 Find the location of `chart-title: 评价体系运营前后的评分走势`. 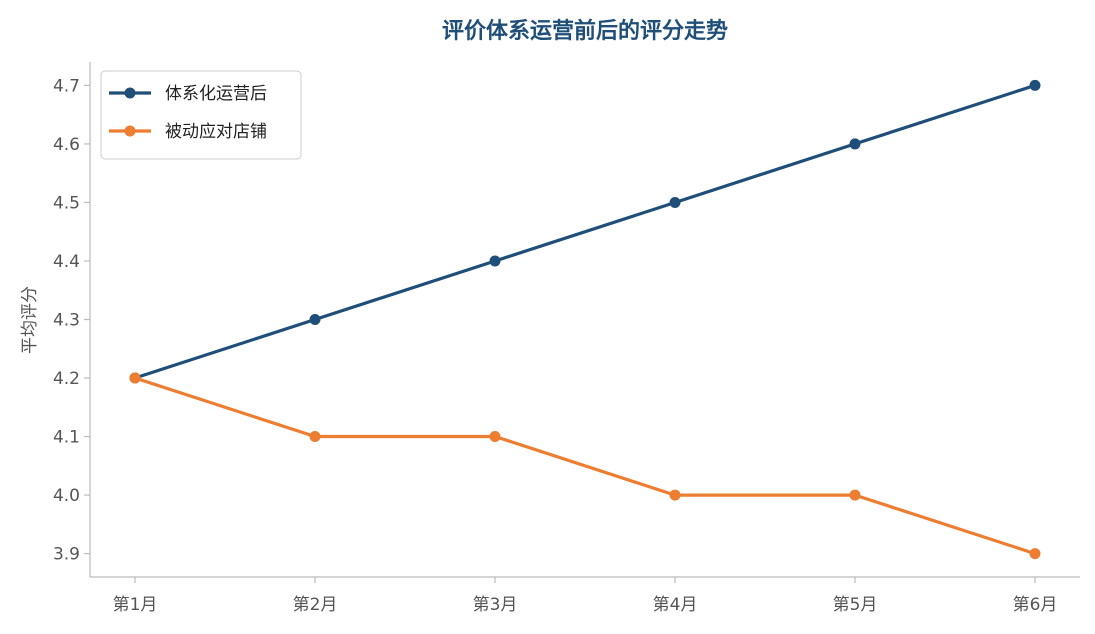

chart-title: 评价体系运营前后的评分走势 is located at coordinates (585, 31).